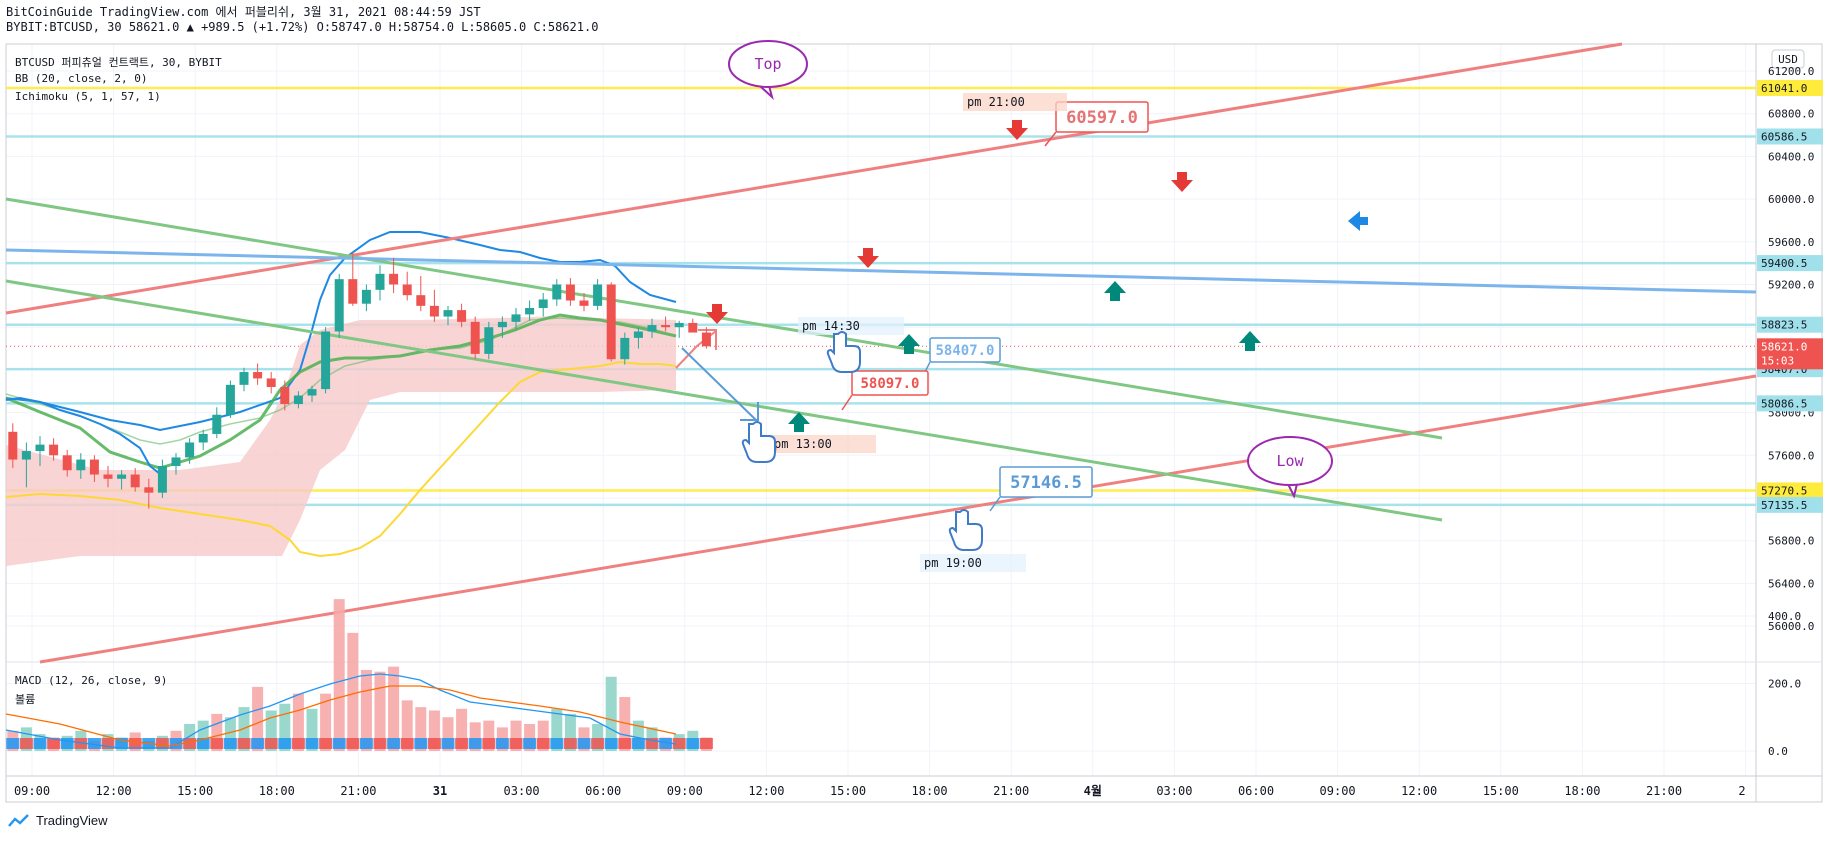  I want to click on footer-brand: TradingView, so click(58, 820).